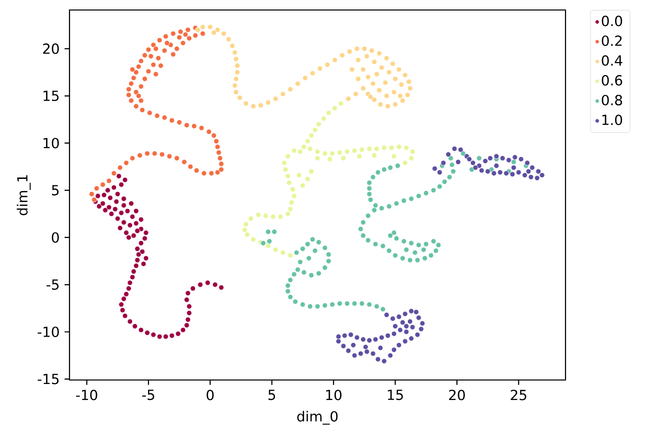  I want to click on legend-label: 0.0, so click(612, 21).